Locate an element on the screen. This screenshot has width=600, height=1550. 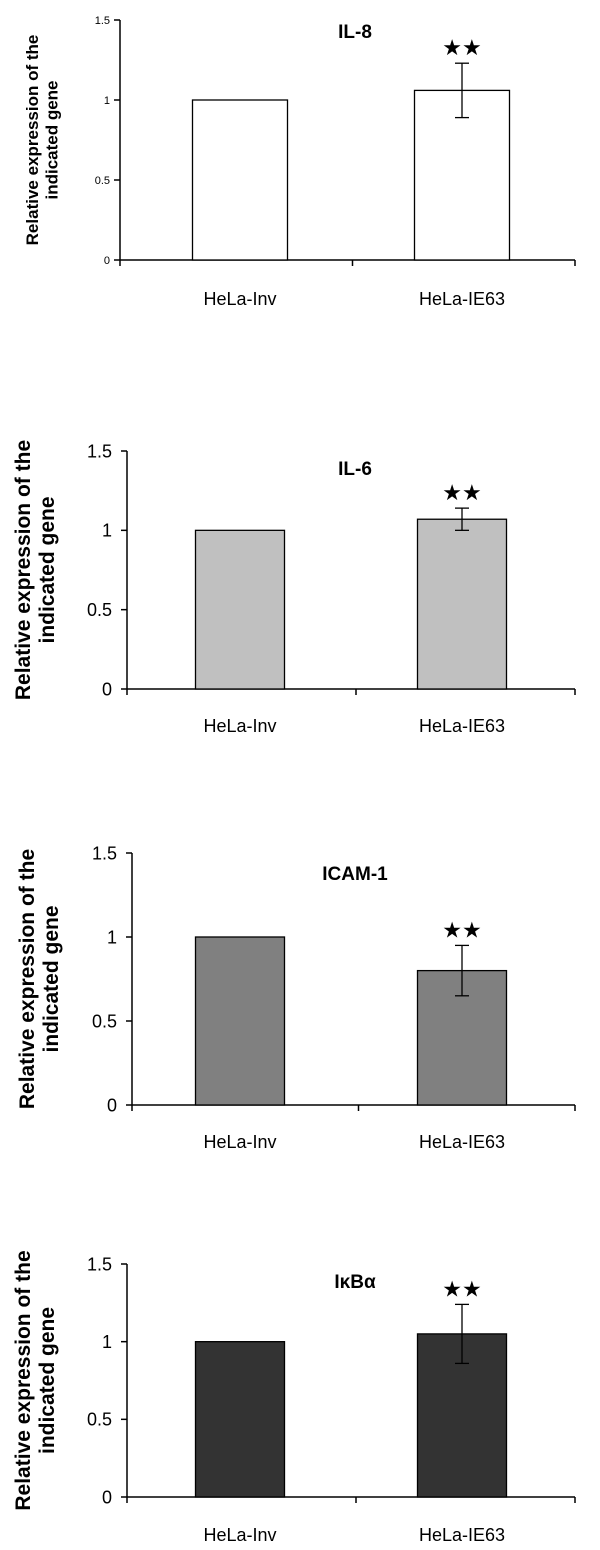
chart-title: IκBα is located at coordinates (355, 1282).